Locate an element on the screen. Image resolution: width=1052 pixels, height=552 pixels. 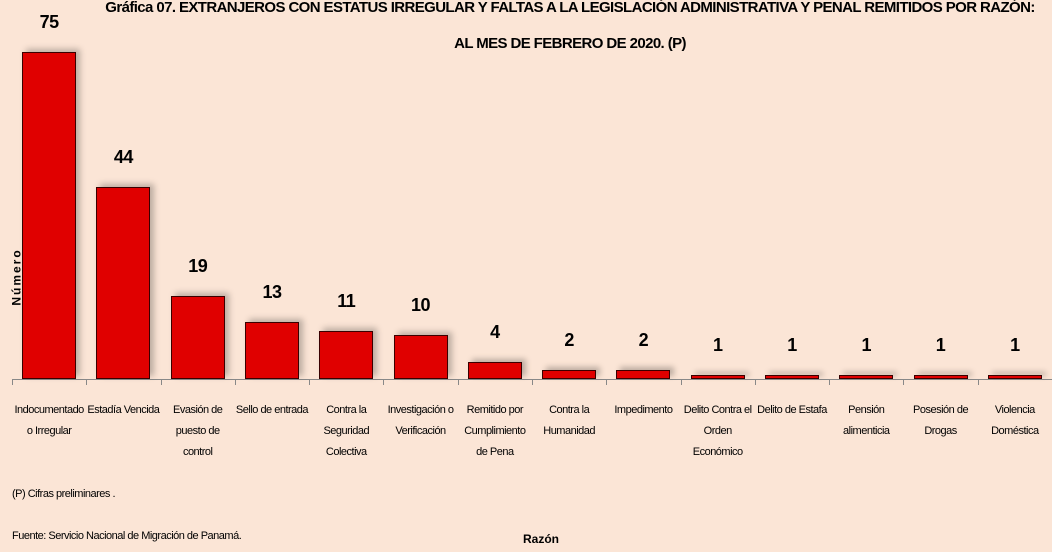
x-tick-label: Delito Contra el Orden Económico is located at coordinates (717, 431).